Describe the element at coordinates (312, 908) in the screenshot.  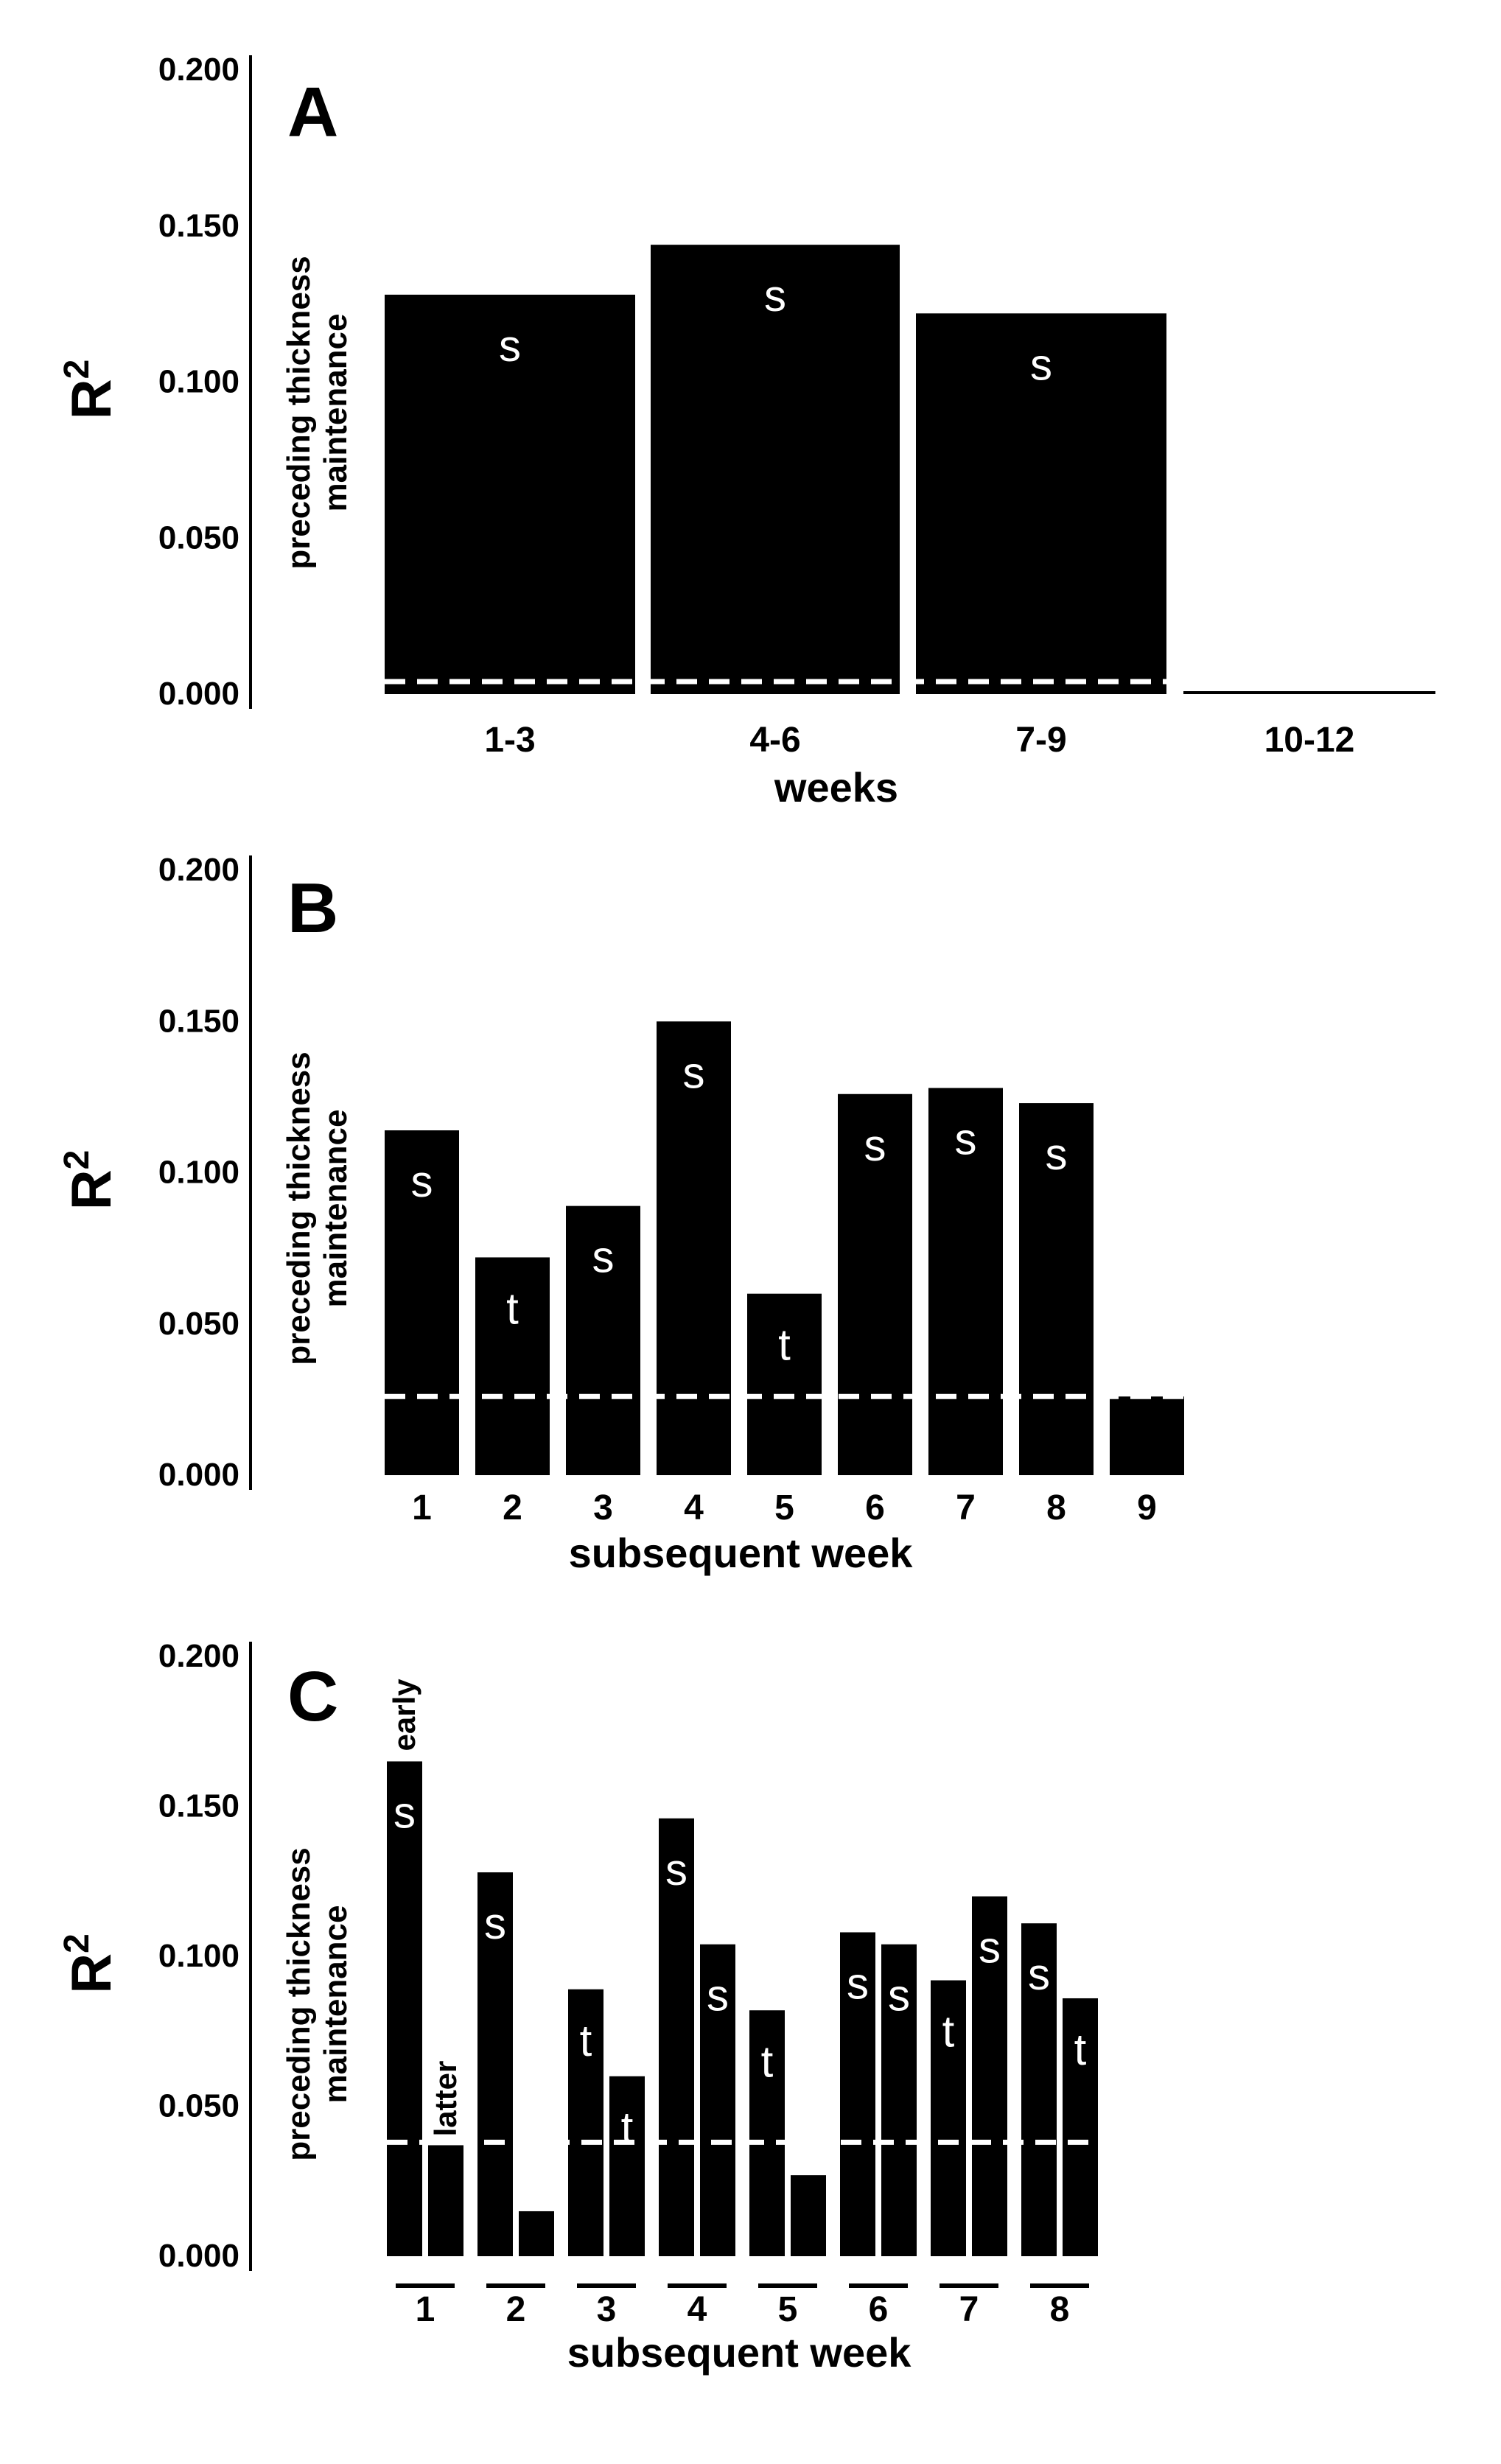
I see `panel-letter: B` at that location.